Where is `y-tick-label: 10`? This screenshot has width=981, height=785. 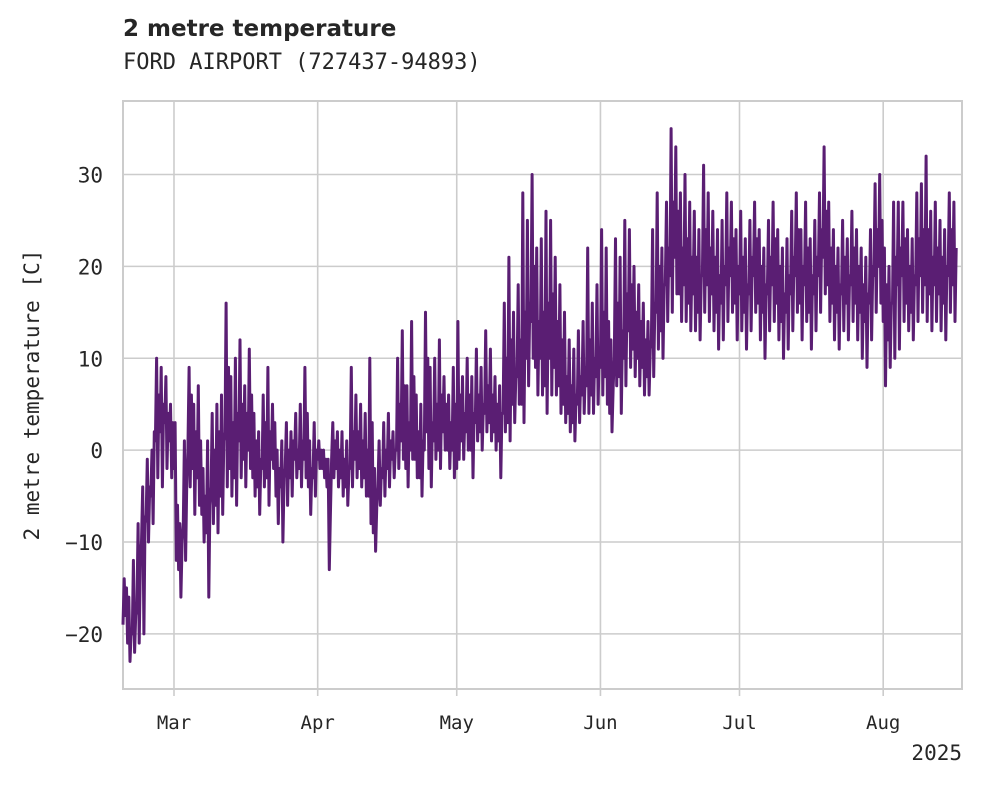
y-tick-label: 10 is located at coordinates (90, 359).